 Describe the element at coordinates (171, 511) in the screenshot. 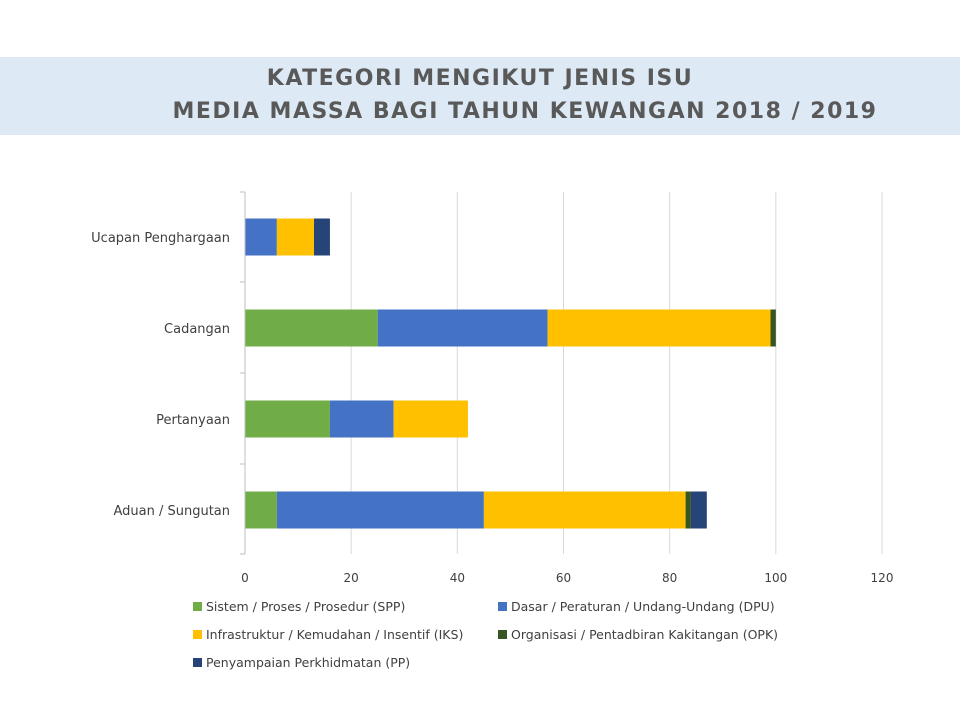

I see `category-label: Aduan / Sungutan` at that location.